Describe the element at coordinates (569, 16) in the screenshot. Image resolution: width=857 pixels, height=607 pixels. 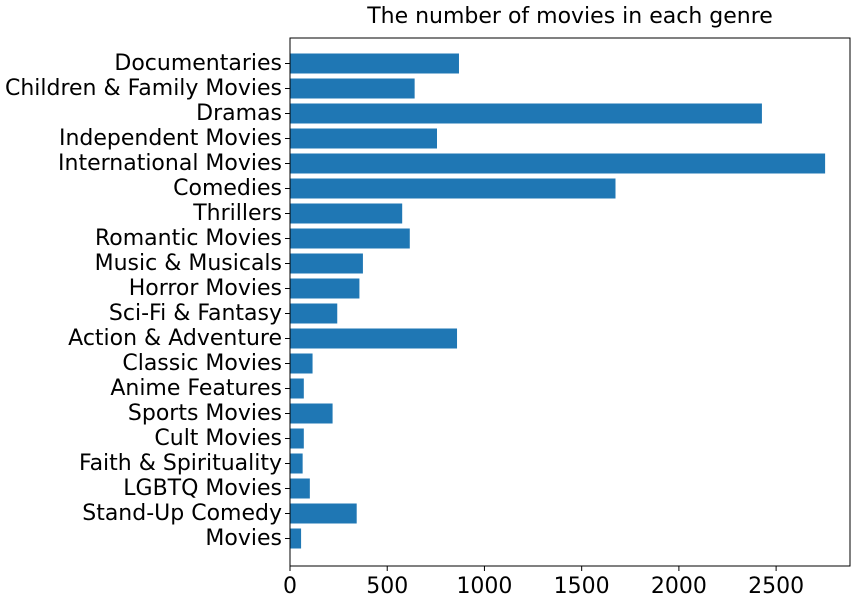
I see `chart-title: The number of movies in each genre` at that location.